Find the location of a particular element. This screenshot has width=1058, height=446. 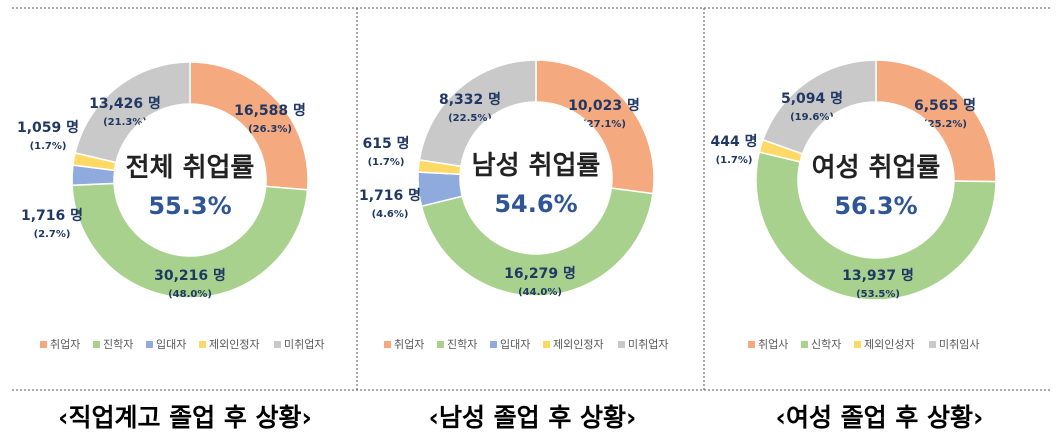

caption-overall: ‹직업계고 졸업 후 상황› is located at coordinates (185, 417).